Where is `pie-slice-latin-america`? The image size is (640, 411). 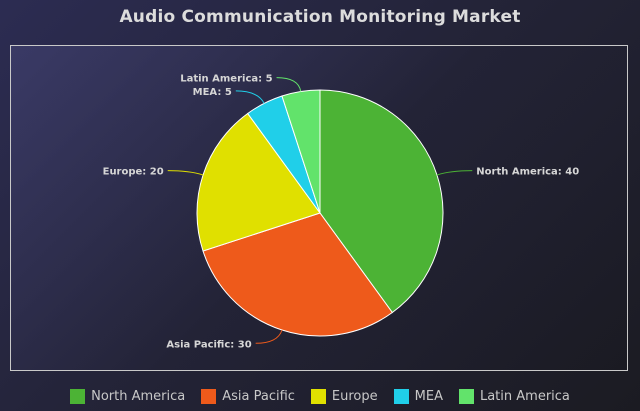 pie-slice-latin-america is located at coordinates (301, 151).